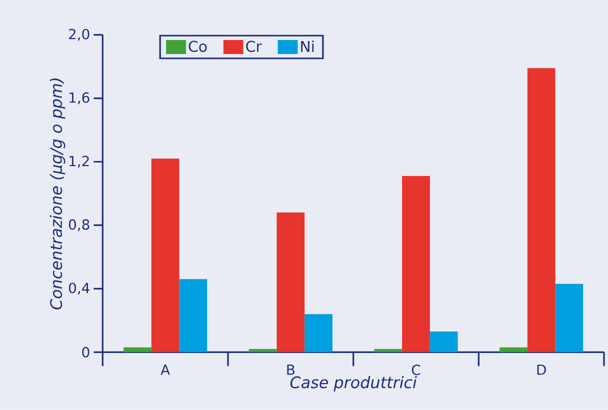 Image resolution: width=608 pixels, height=410 pixels. What do you see at coordinates (58, 194) in the screenshot?
I see `y-axis-title: Concentrazione (µg/g o ppm)` at bounding box center [58, 194].